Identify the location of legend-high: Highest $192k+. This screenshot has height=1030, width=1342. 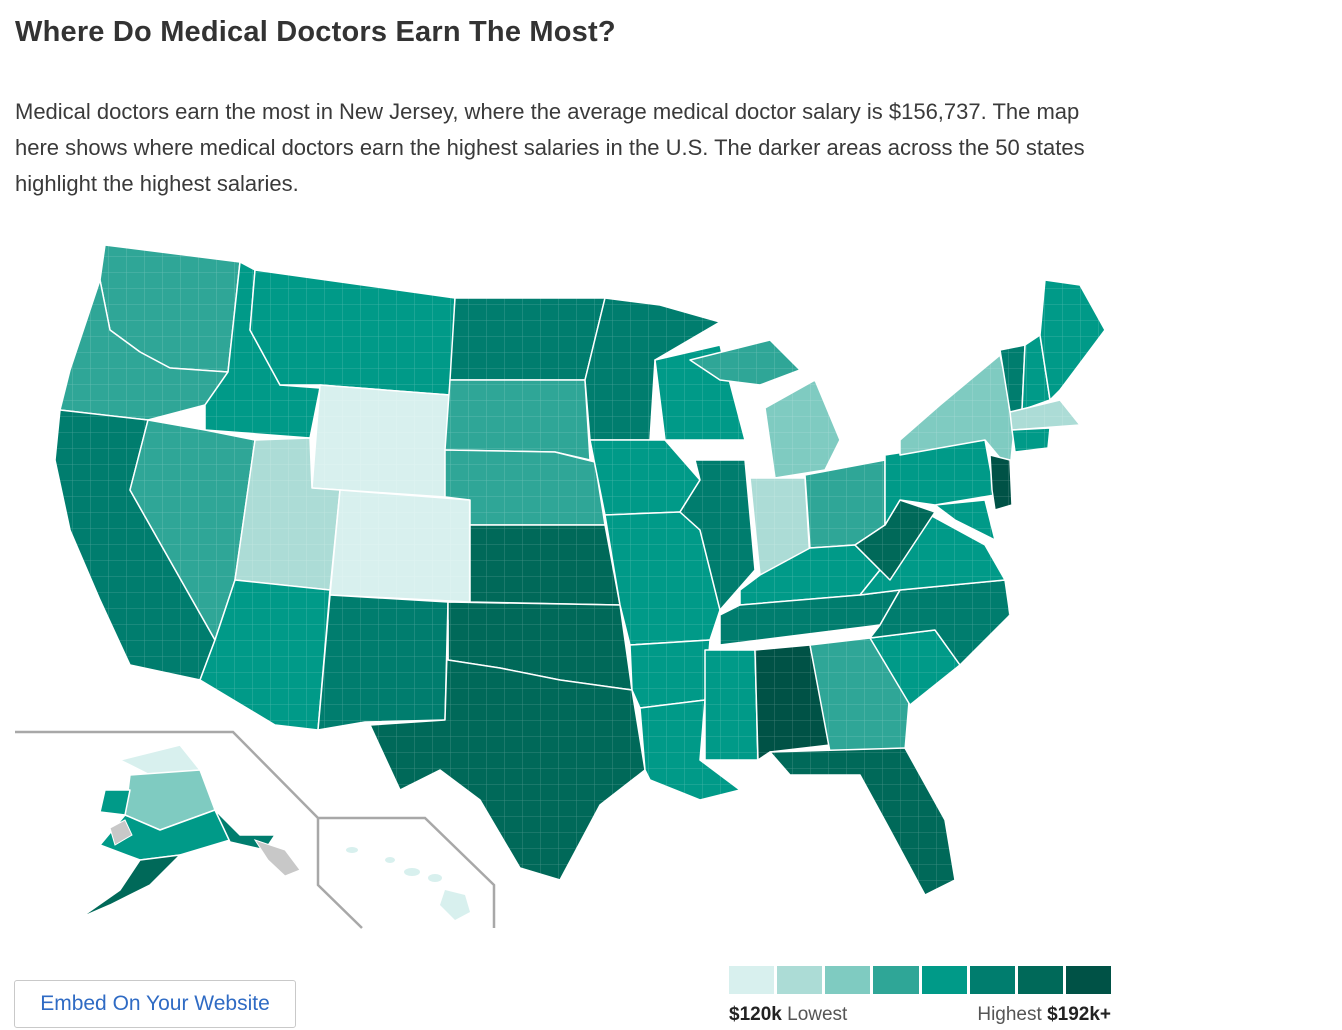
(1044, 1015).